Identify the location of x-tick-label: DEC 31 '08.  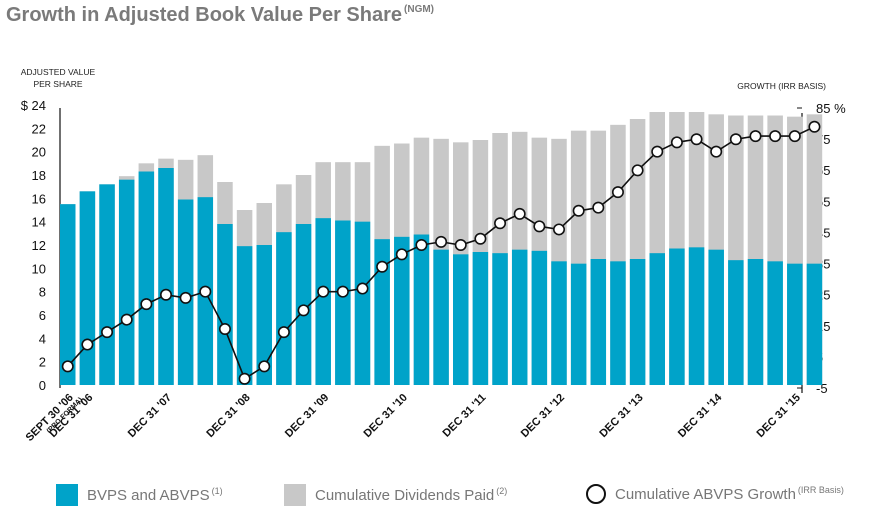
(228, 416).